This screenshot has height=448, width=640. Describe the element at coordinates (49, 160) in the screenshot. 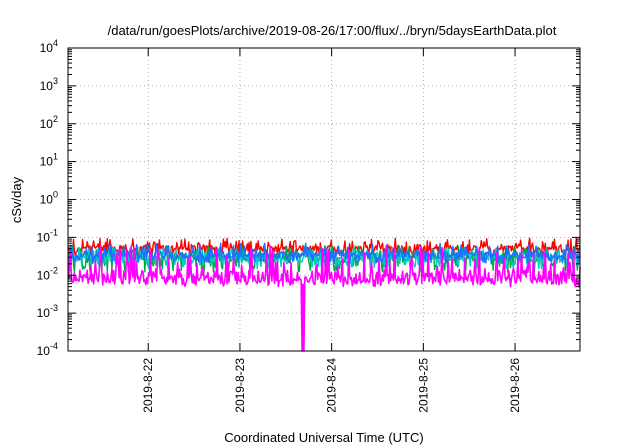

I see `y-tick-label: 10¹` at that location.